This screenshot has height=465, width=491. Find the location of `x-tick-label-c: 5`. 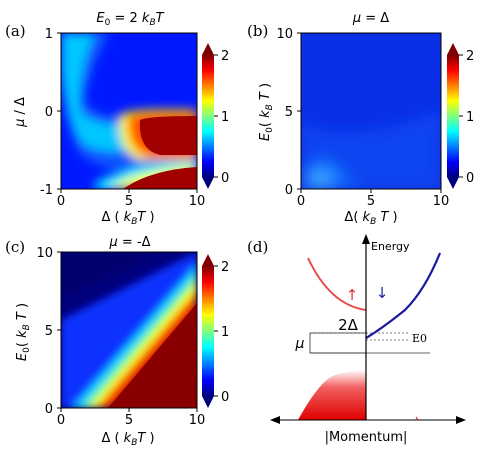

x-tick-label-c: 5 is located at coordinates (129, 420).